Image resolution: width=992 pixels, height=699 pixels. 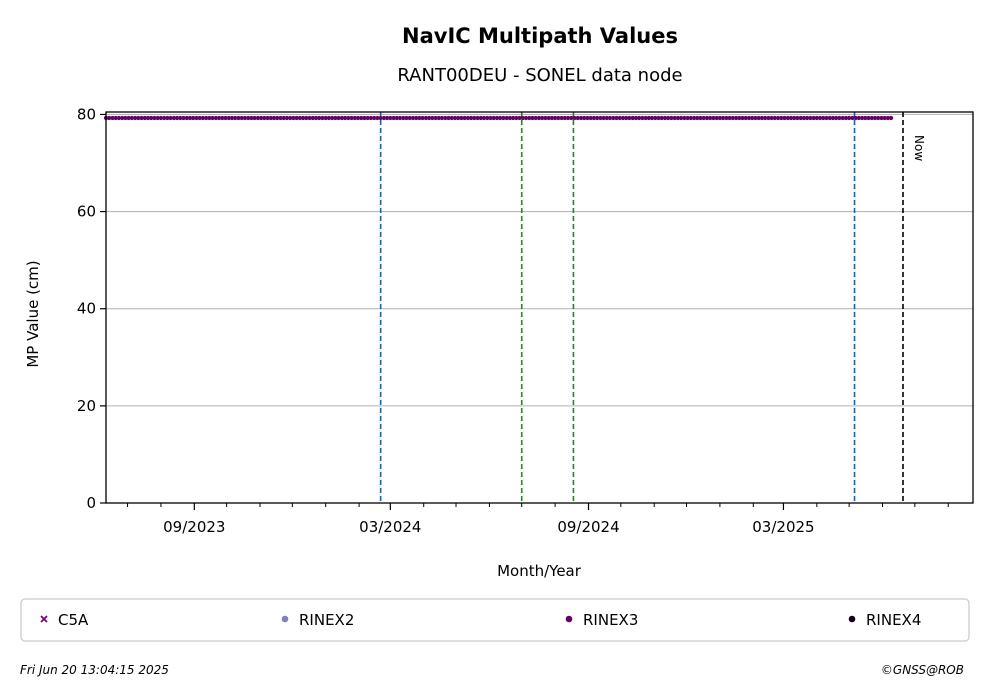 What do you see at coordinates (285, 619) in the screenshot?
I see `legend-marker-dot-icon` at bounding box center [285, 619].